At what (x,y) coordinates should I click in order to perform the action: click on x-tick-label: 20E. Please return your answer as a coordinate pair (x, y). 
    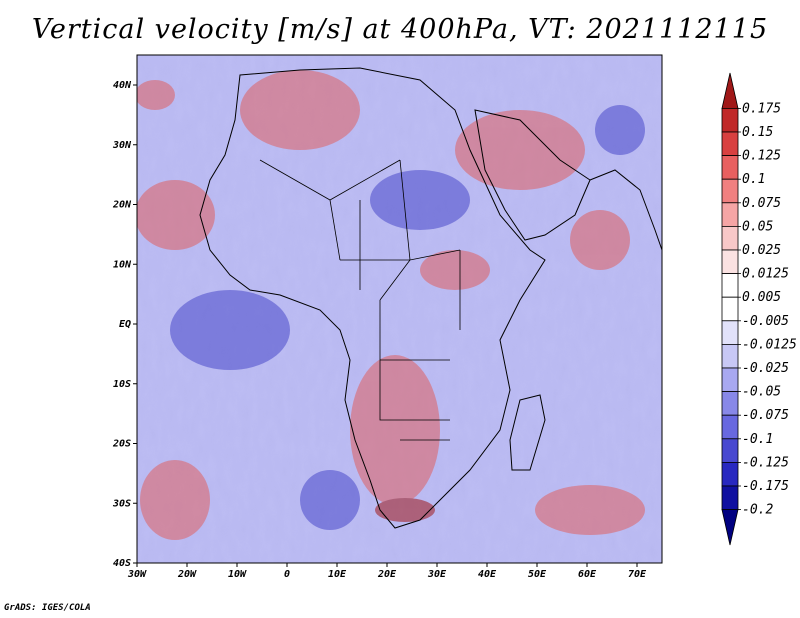
    Looking at the image, I should click on (387, 574).